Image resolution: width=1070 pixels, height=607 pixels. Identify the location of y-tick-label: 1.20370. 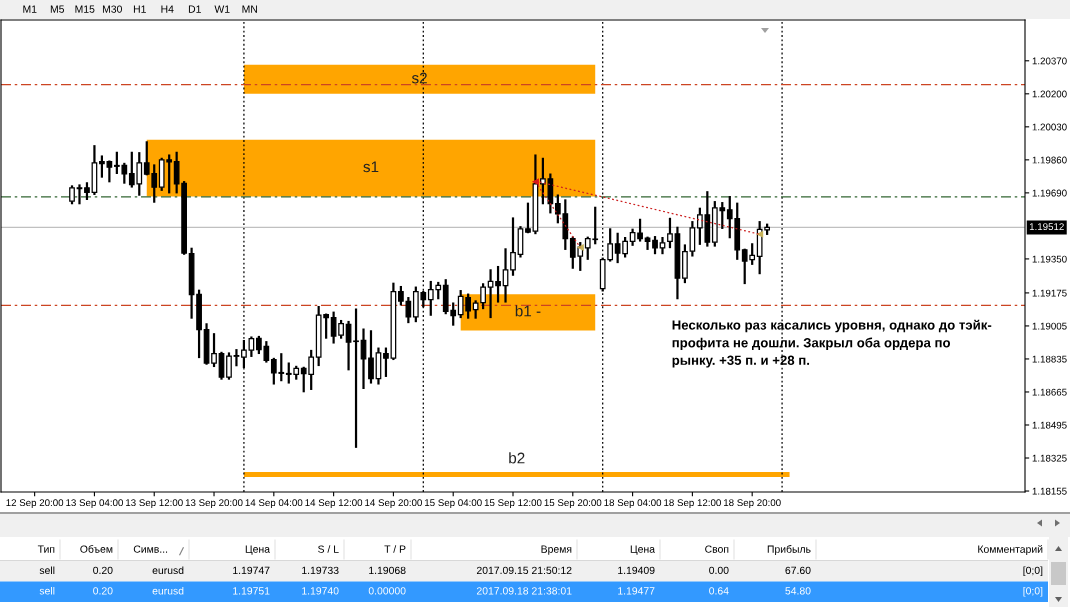
(1049, 61).